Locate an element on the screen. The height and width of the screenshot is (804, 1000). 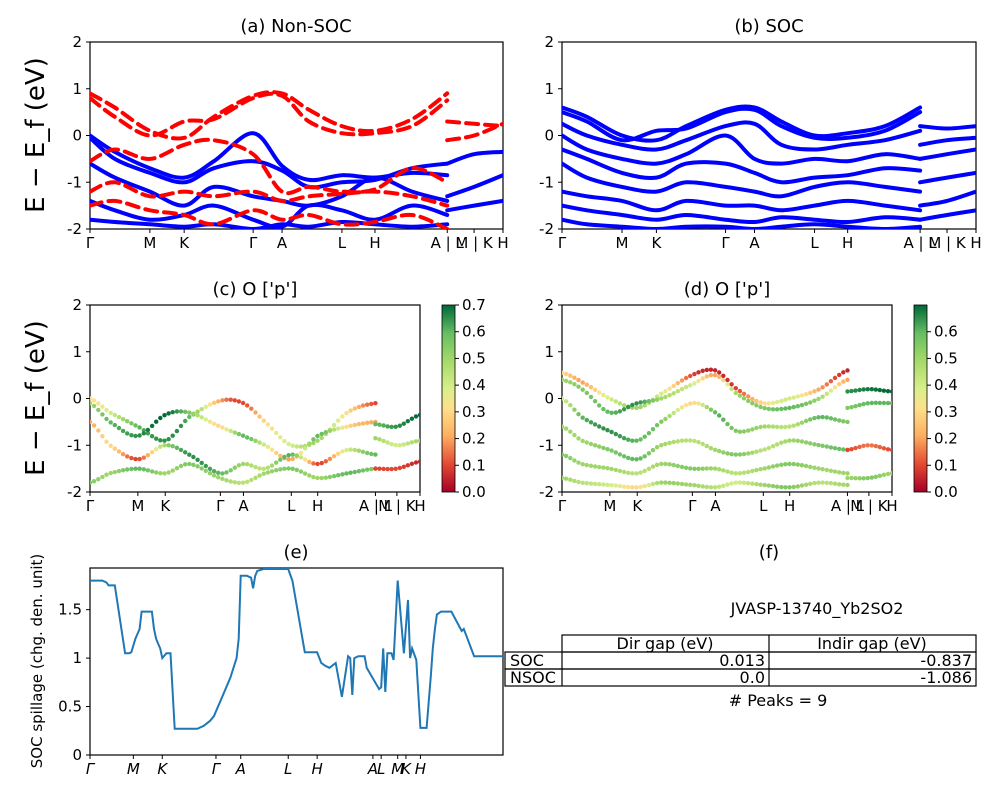
panel-e-title: (e) is located at coordinates (295, 552).